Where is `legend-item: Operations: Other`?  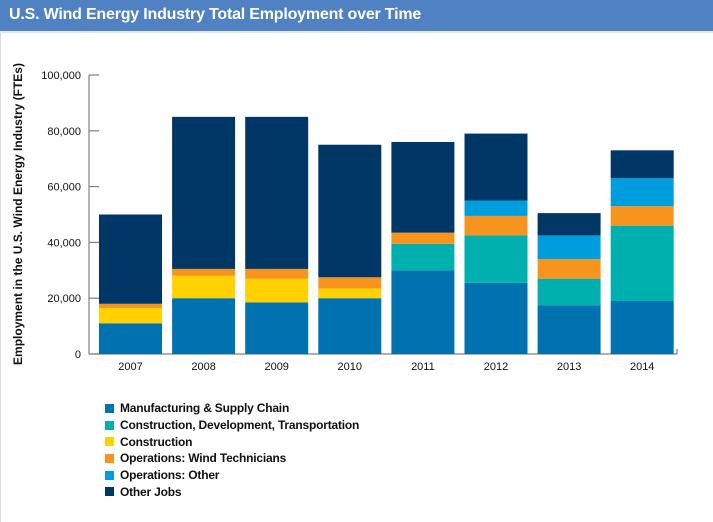 legend-item: Operations: Other is located at coordinates (232, 475).